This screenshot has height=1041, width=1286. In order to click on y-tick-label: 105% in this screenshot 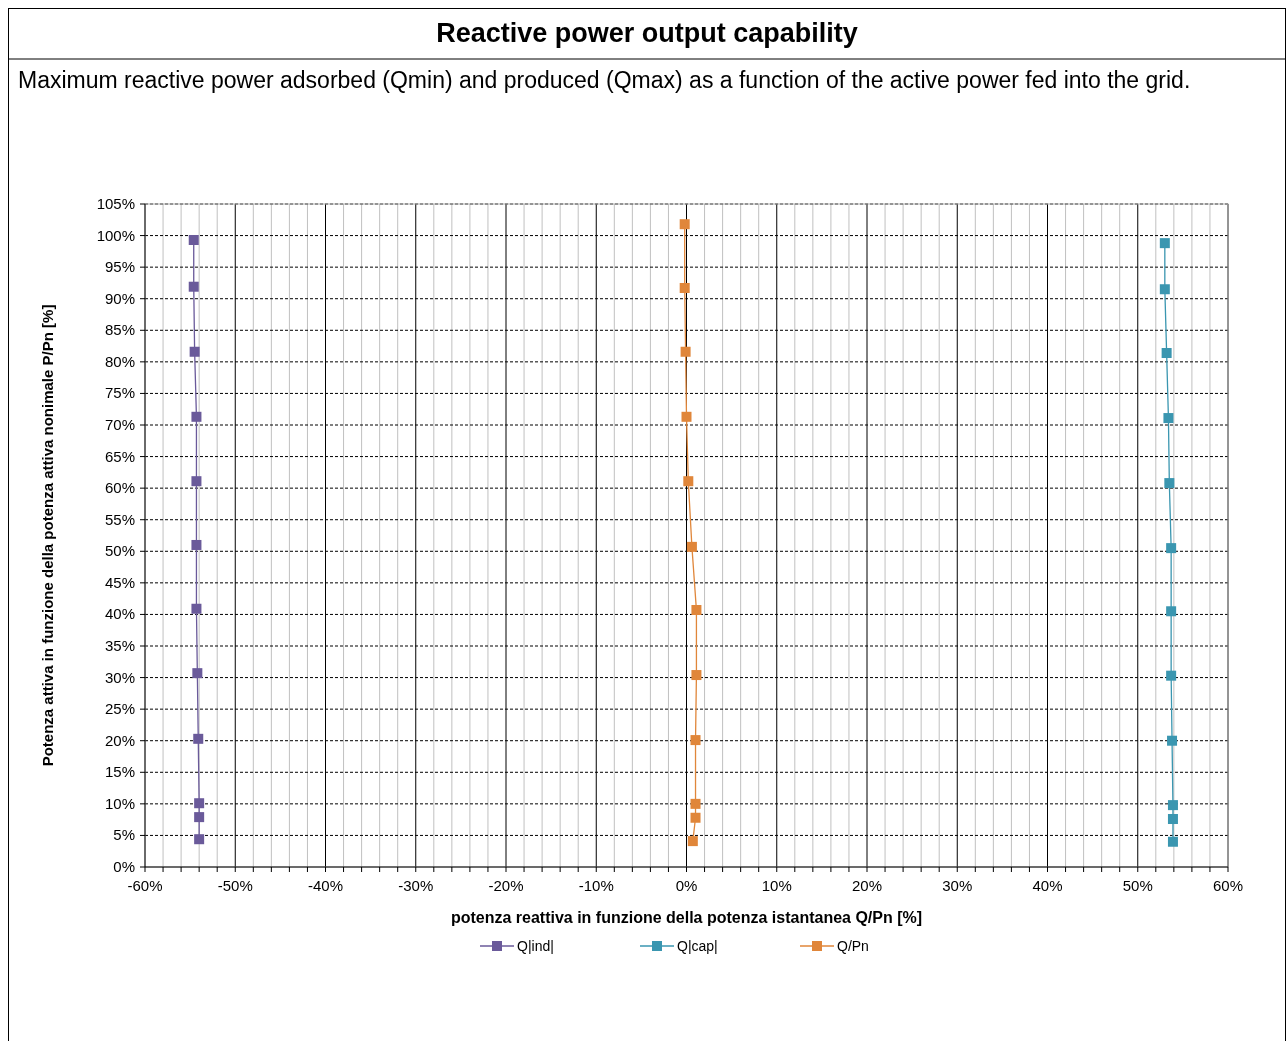, I will do `click(115, 203)`.